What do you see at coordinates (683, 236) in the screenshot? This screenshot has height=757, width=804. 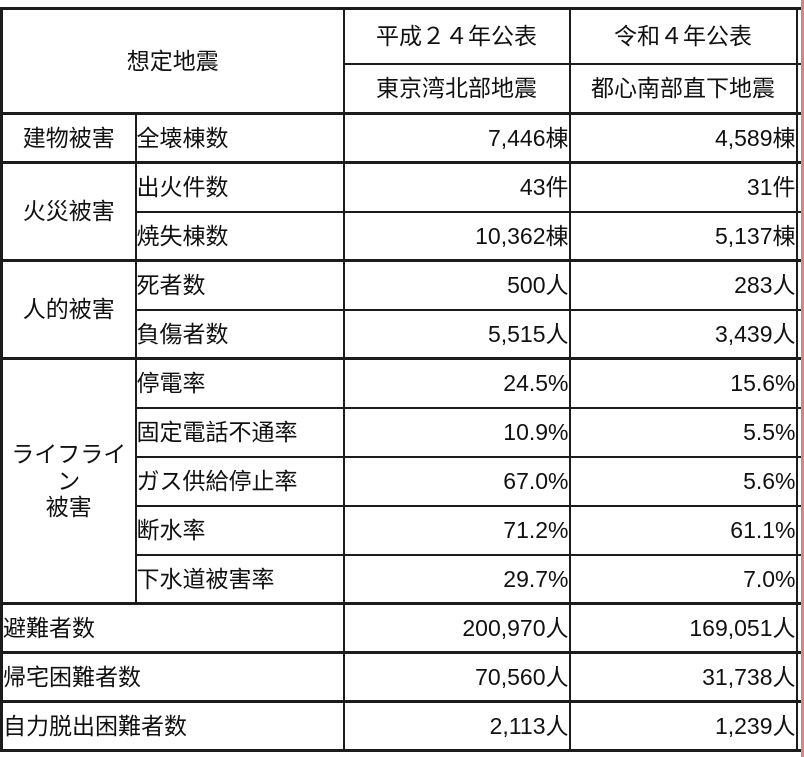 I see `value-cell-r4: 5,137棟` at bounding box center [683, 236].